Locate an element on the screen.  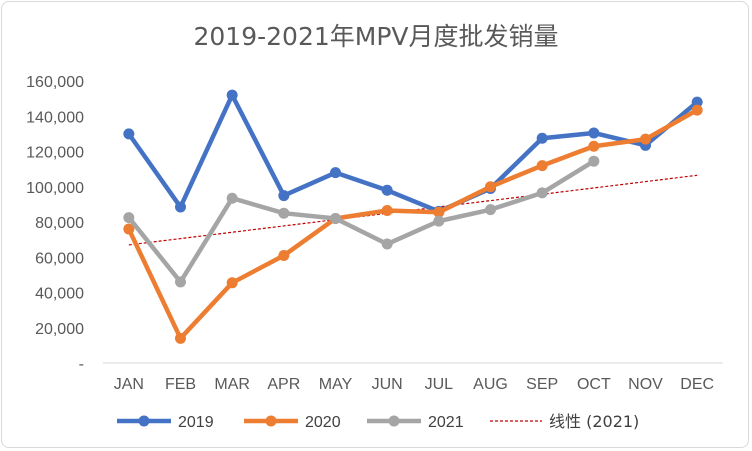
x-tick-label: NOV is located at coordinates (645, 384).